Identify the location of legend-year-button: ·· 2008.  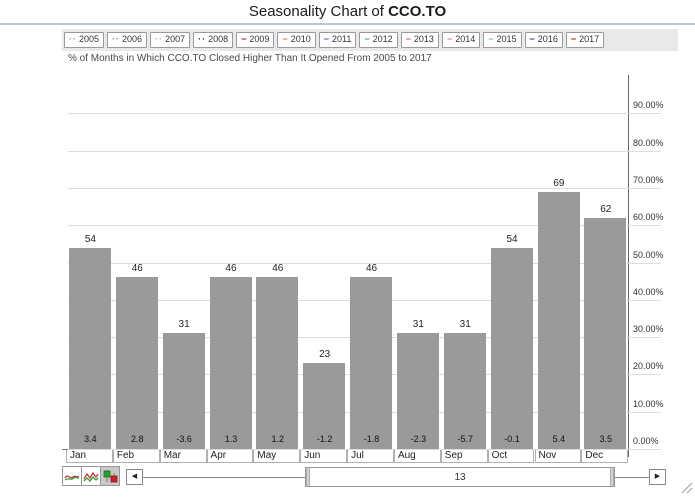
(213, 40).